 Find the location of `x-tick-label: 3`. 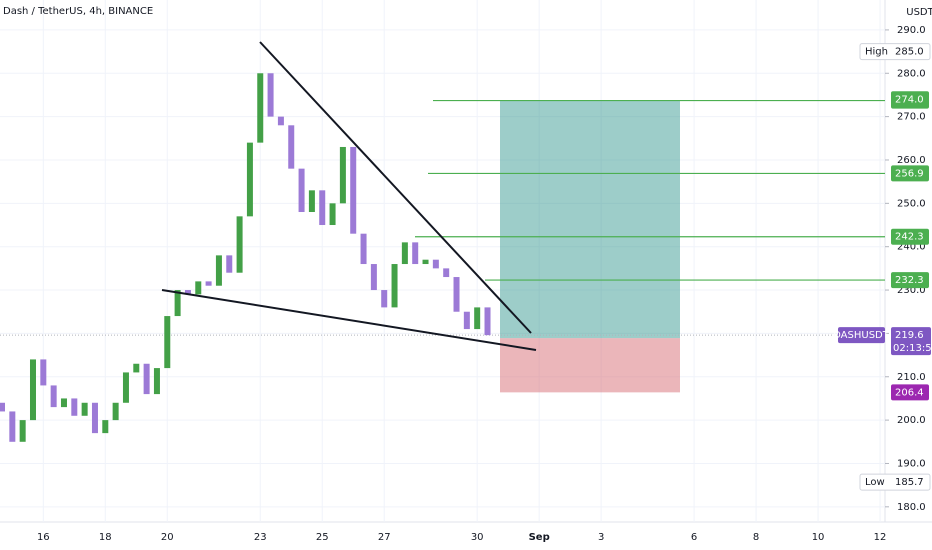

x-tick-label: 3 is located at coordinates (601, 537).